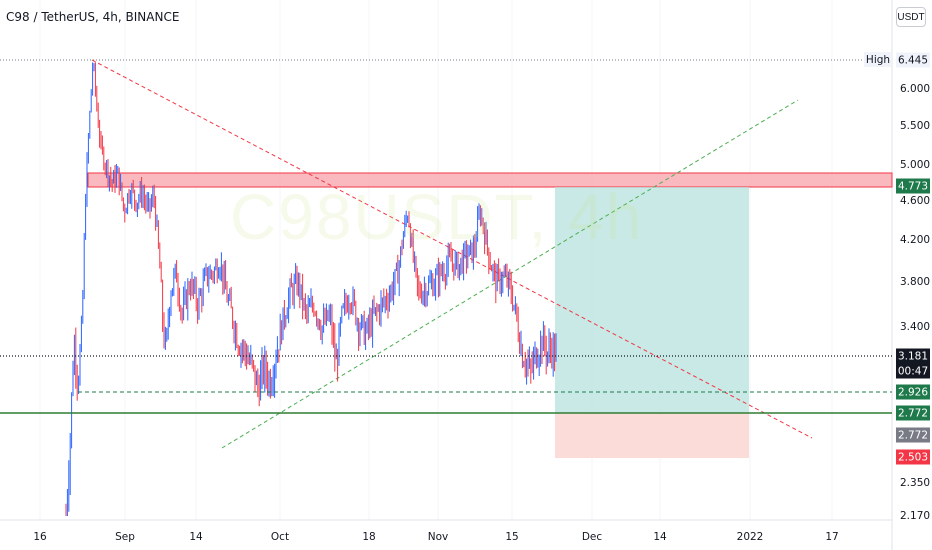 The image size is (932, 550). What do you see at coordinates (93, 17) in the screenshot?
I see `symbol-title: C98 / TetherUS, 4h, BINANCE` at bounding box center [93, 17].